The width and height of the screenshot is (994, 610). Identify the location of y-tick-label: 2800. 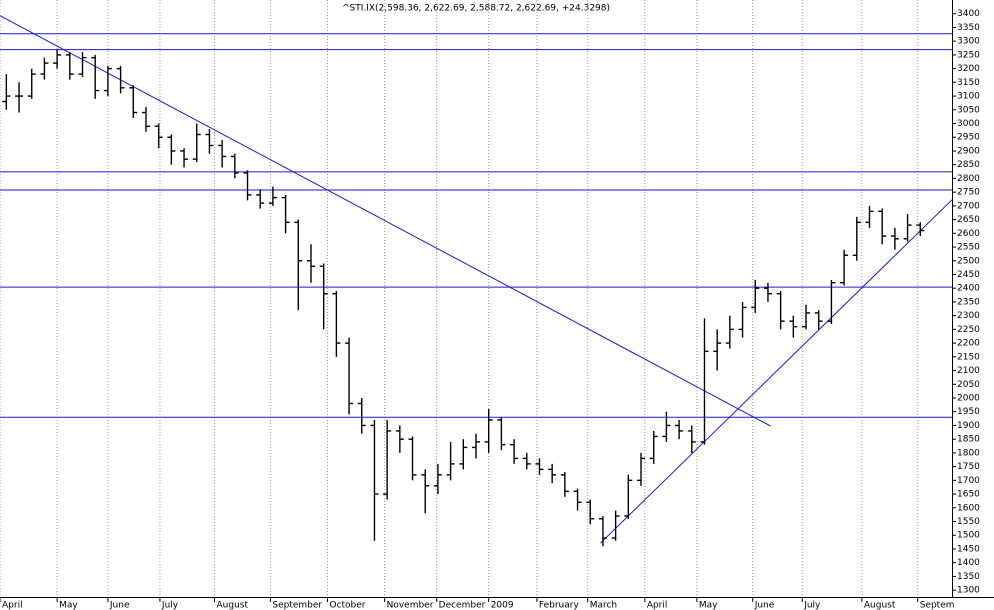
(968, 179).